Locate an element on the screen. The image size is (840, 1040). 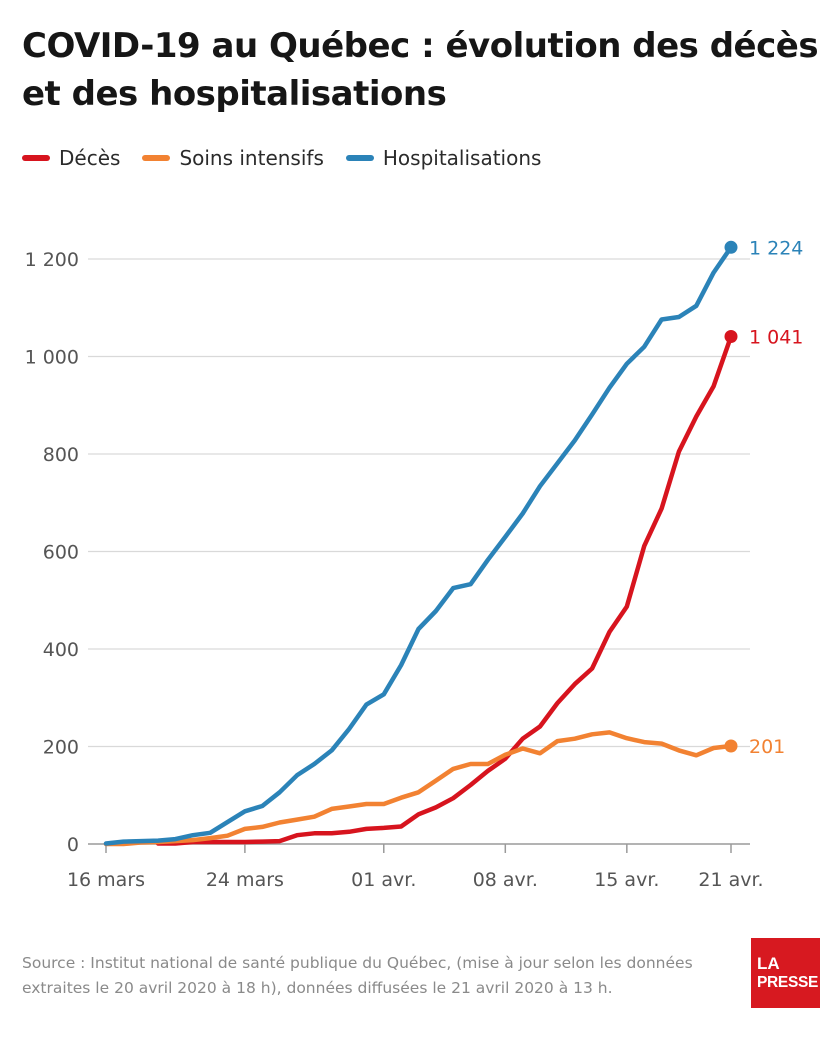
legend-swatch-hospitalisations is located at coordinates (359, 158).